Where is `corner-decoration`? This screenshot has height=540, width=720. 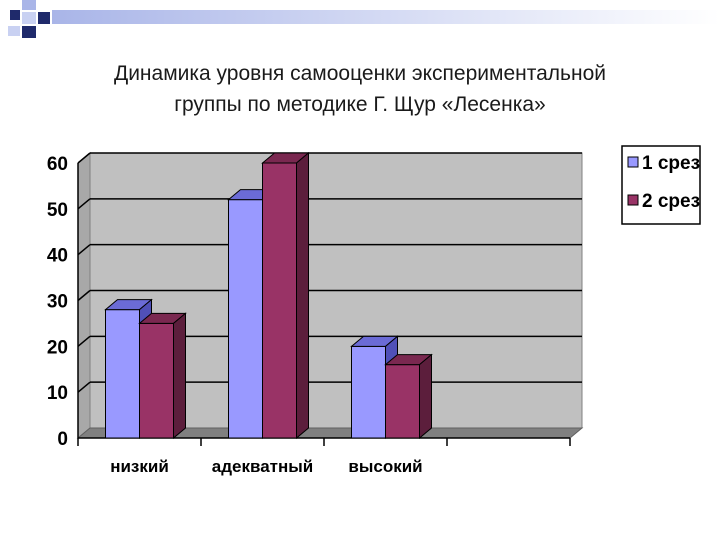
corner-decoration is located at coordinates (360, 20).